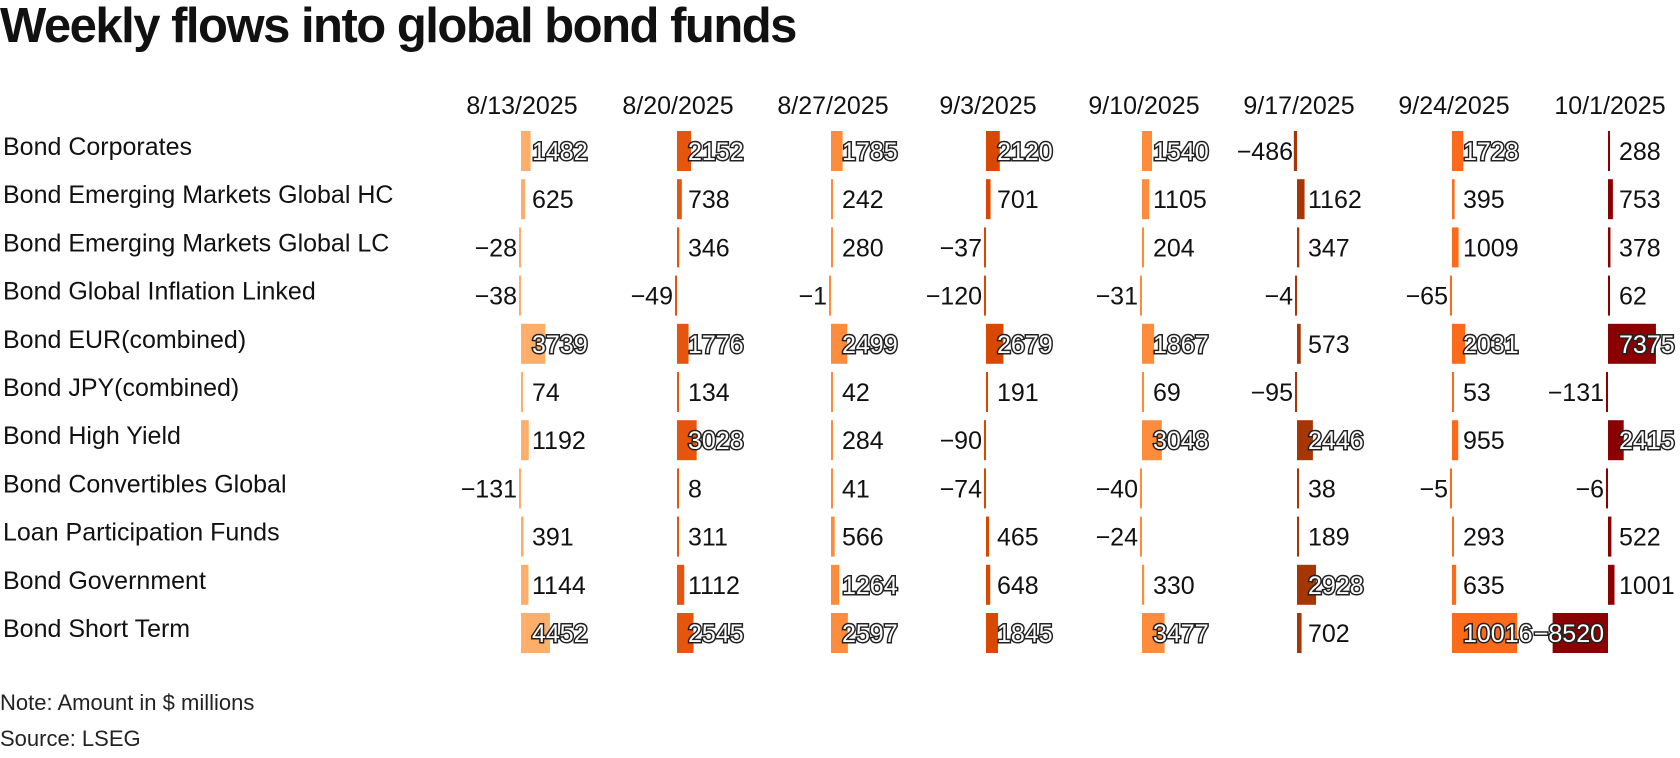 The width and height of the screenshot is (1680, 758). Describe the element at coordinates (70, 738) in the screenshot. I see `chart-source: Source: LSEG` at that location.